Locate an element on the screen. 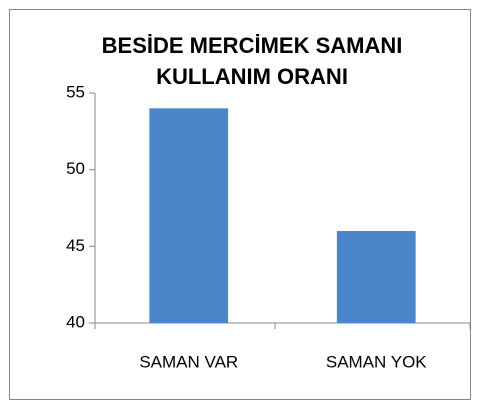 Image resolution: width=481 pixels, height=409 pixels. y-tick-label: 40 is located at coordinates (75, 321).